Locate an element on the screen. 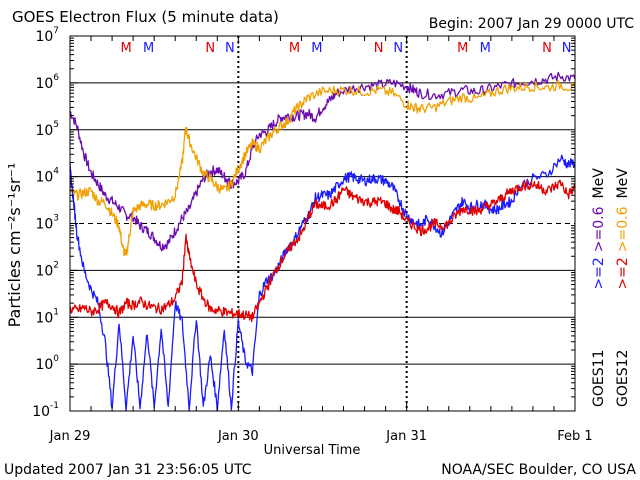 The width and height of the screenshot is (640, 480). legend-goes12: GOES12 >=2 >=0.6 MeV is located at coordinates (623, 287).